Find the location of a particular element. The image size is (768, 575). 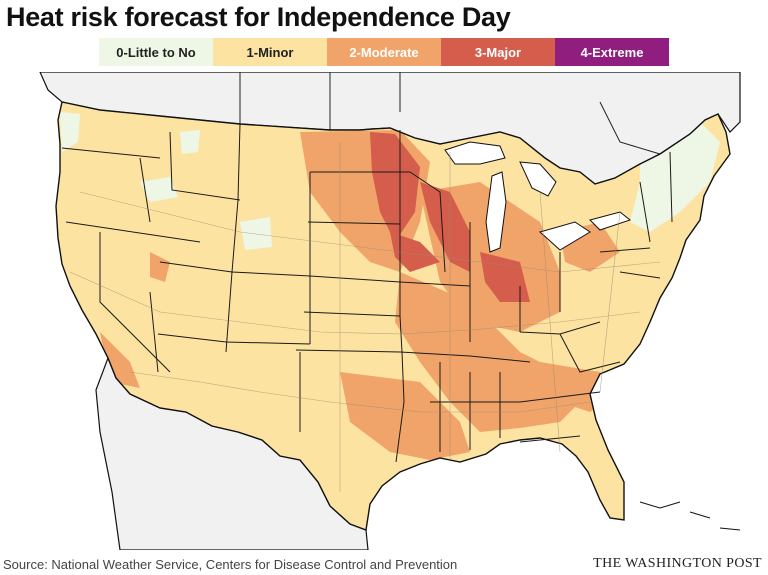

publisher-credit: THE WASHINGTON POST is located at coordinates (677, 563).